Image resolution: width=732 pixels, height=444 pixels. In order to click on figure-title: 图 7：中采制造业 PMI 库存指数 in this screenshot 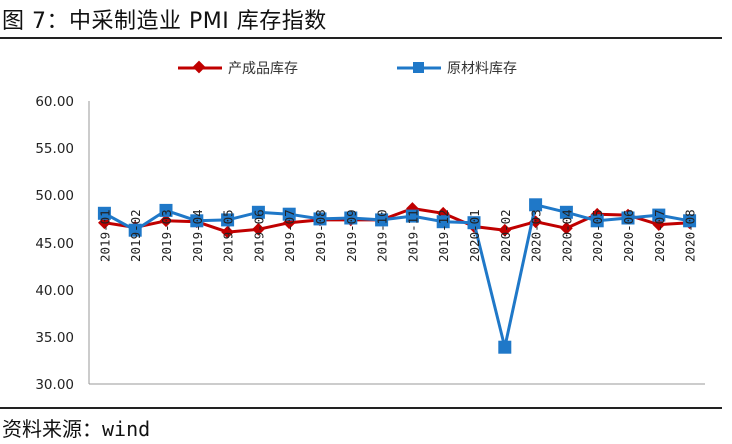, I will do `click(164, 21)`.